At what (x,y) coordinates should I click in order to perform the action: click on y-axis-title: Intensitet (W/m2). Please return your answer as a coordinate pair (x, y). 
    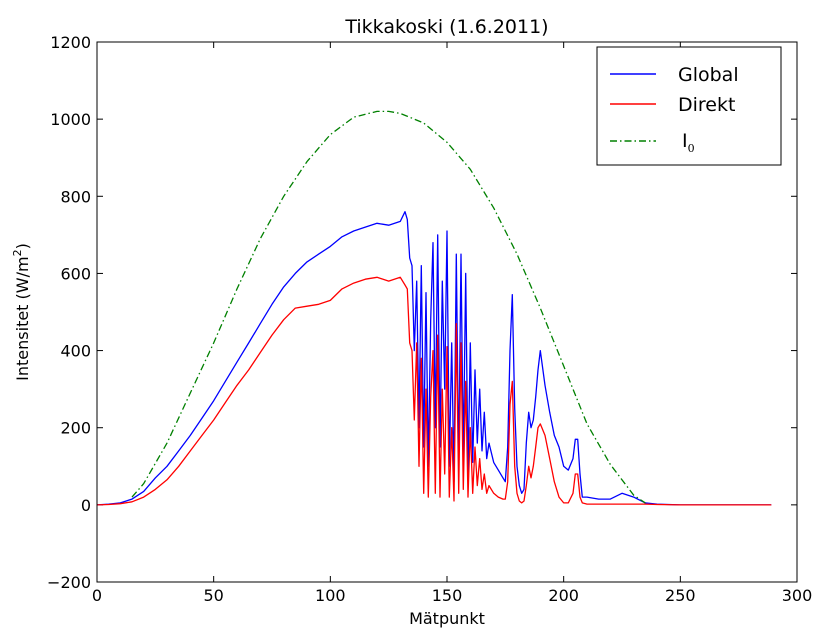
    Looking at the image, I should click on (21, 312).